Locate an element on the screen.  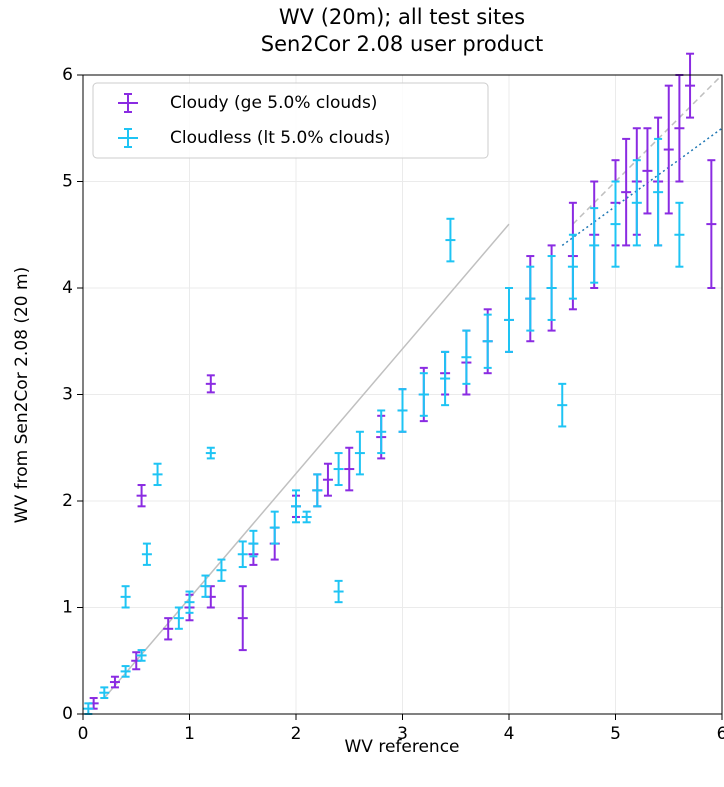
x-tick-label: 4 is located at coordinates (509, 734).